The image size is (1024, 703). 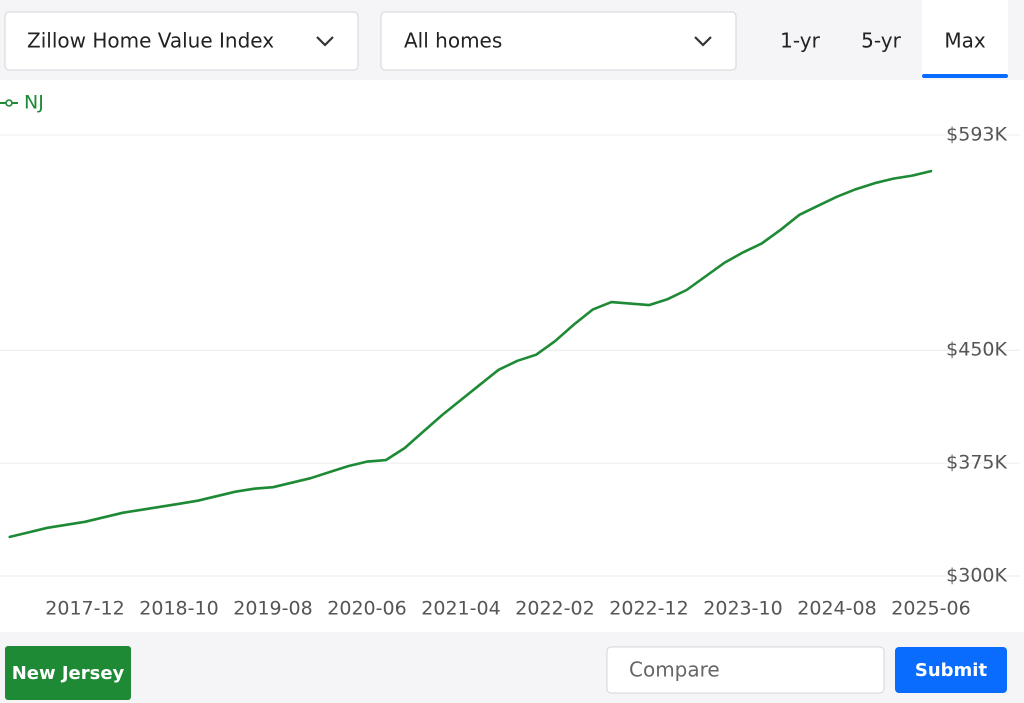 I want to click on button-text: New Jersey, so click(x=68, y=673).